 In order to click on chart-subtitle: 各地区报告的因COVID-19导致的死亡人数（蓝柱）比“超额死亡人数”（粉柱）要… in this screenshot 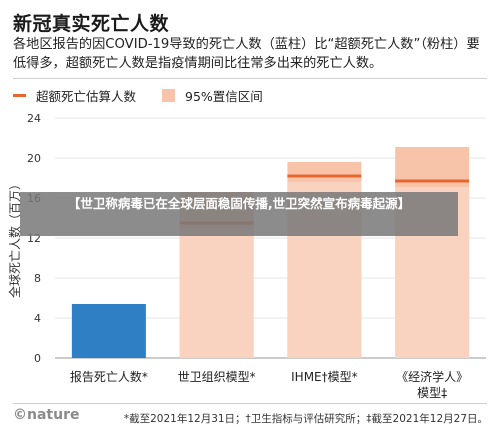, I will do `click(246, 54)`.